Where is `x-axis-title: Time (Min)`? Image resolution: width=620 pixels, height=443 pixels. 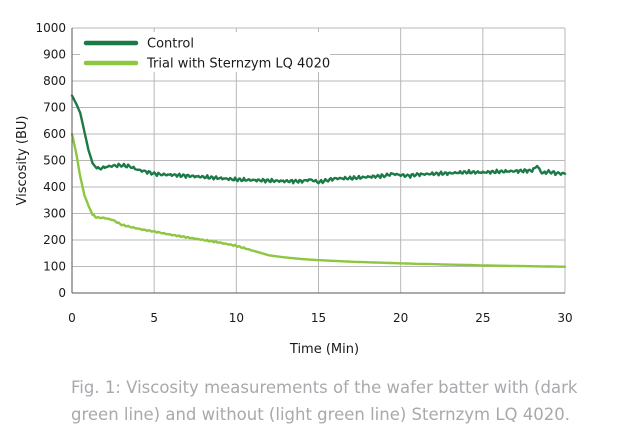 x-axis-title: Time (Min) is located at coordinates (324, 349).